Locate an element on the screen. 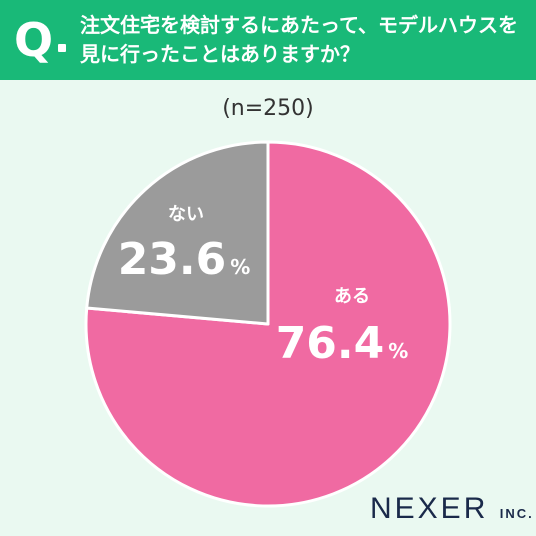 The image size is (536, 536). nexer-logo: NEXER INC. is located at coordinates (452, 511).